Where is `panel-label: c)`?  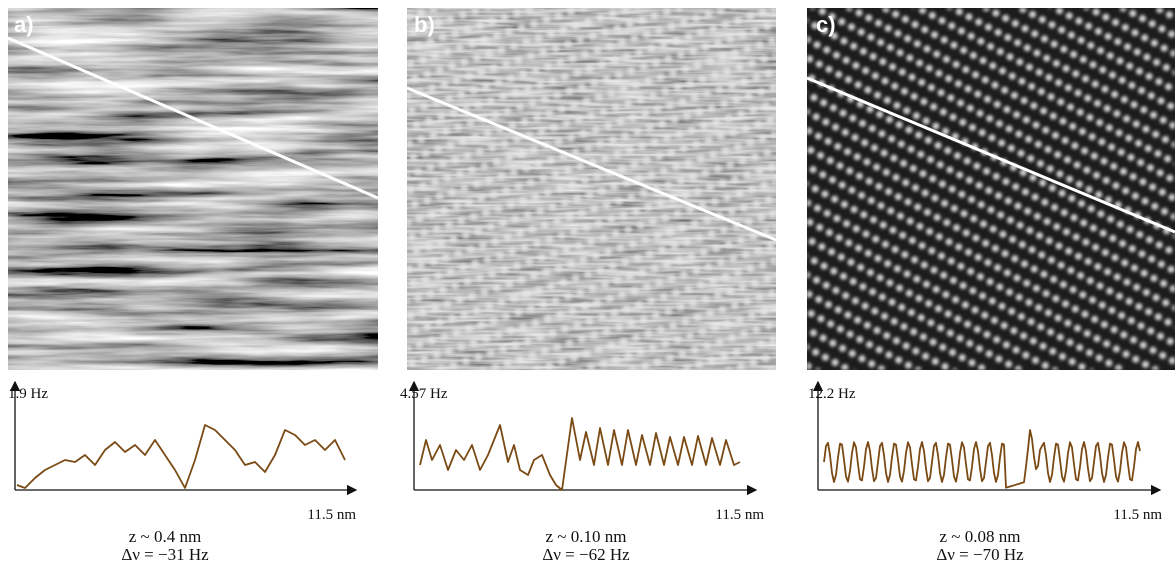
panel-label: c) is located at coordinates (826, 24).